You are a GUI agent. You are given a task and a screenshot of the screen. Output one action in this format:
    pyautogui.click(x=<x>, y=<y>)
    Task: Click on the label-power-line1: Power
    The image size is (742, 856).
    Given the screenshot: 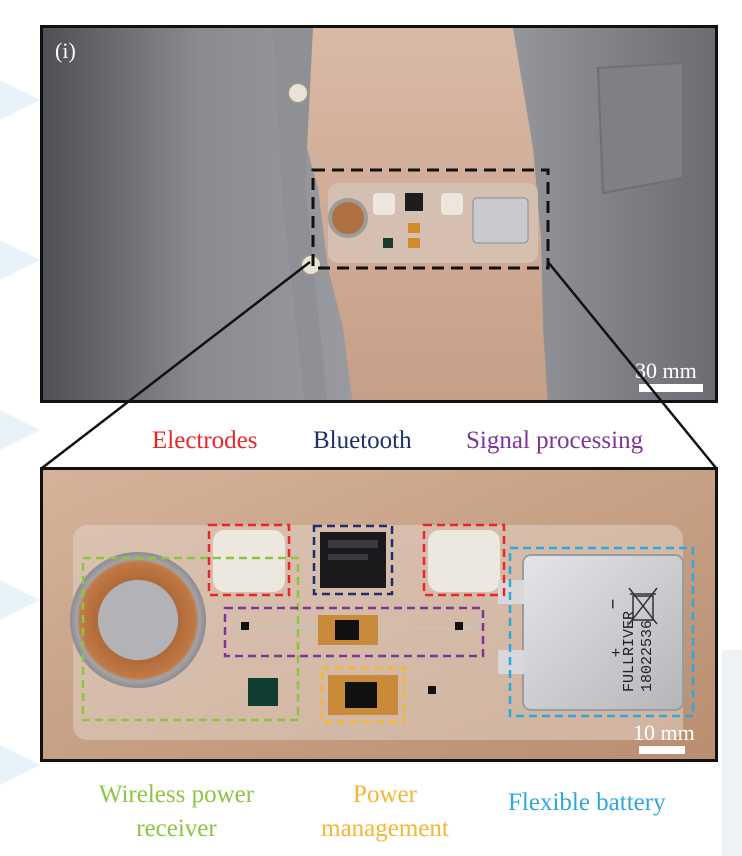 What is the action you would take?
    pyautogui.click(x=385, y=794)
    